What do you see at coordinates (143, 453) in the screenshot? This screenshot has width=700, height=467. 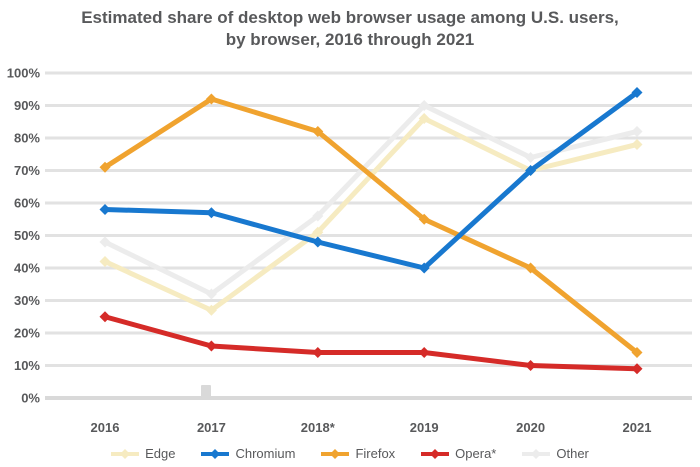 I see `legend-item-edge: Edge` at bounding box center [143, 453].